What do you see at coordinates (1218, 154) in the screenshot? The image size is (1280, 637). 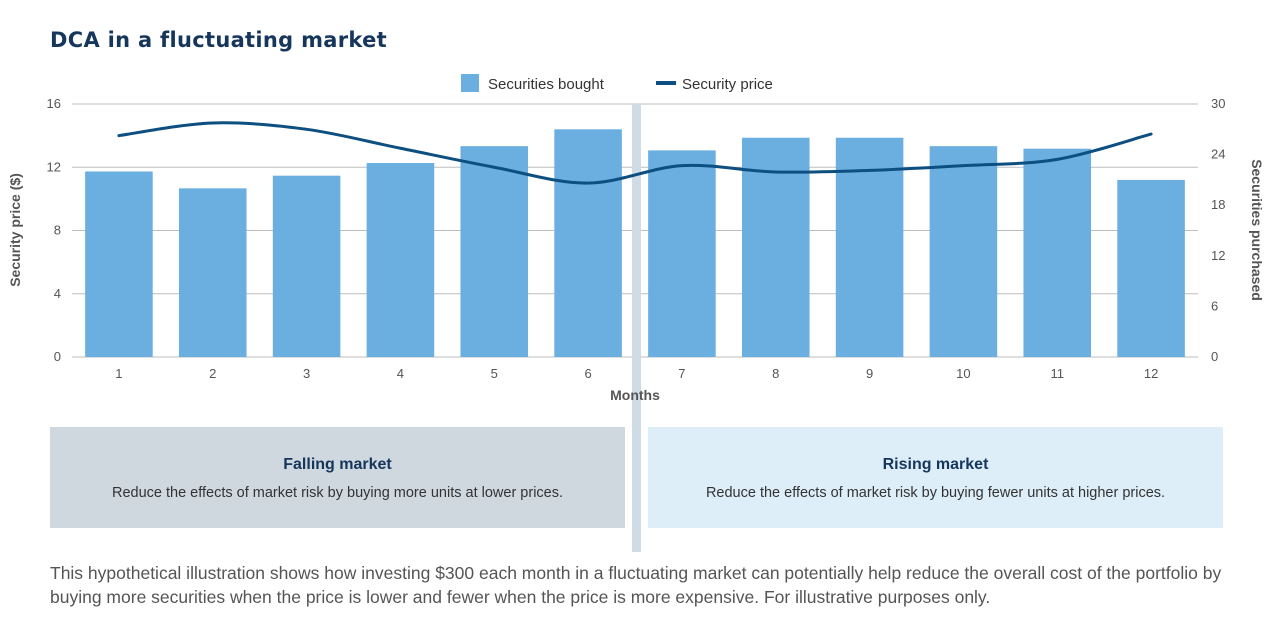 I see `y-right-tick-label: 24` at bounding box center [1218, 154].